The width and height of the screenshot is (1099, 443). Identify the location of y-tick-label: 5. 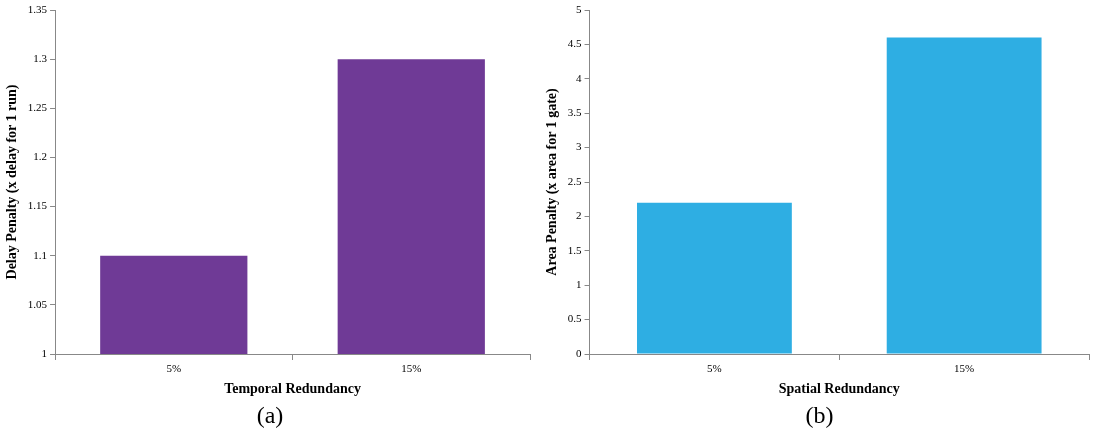
(579, 8).